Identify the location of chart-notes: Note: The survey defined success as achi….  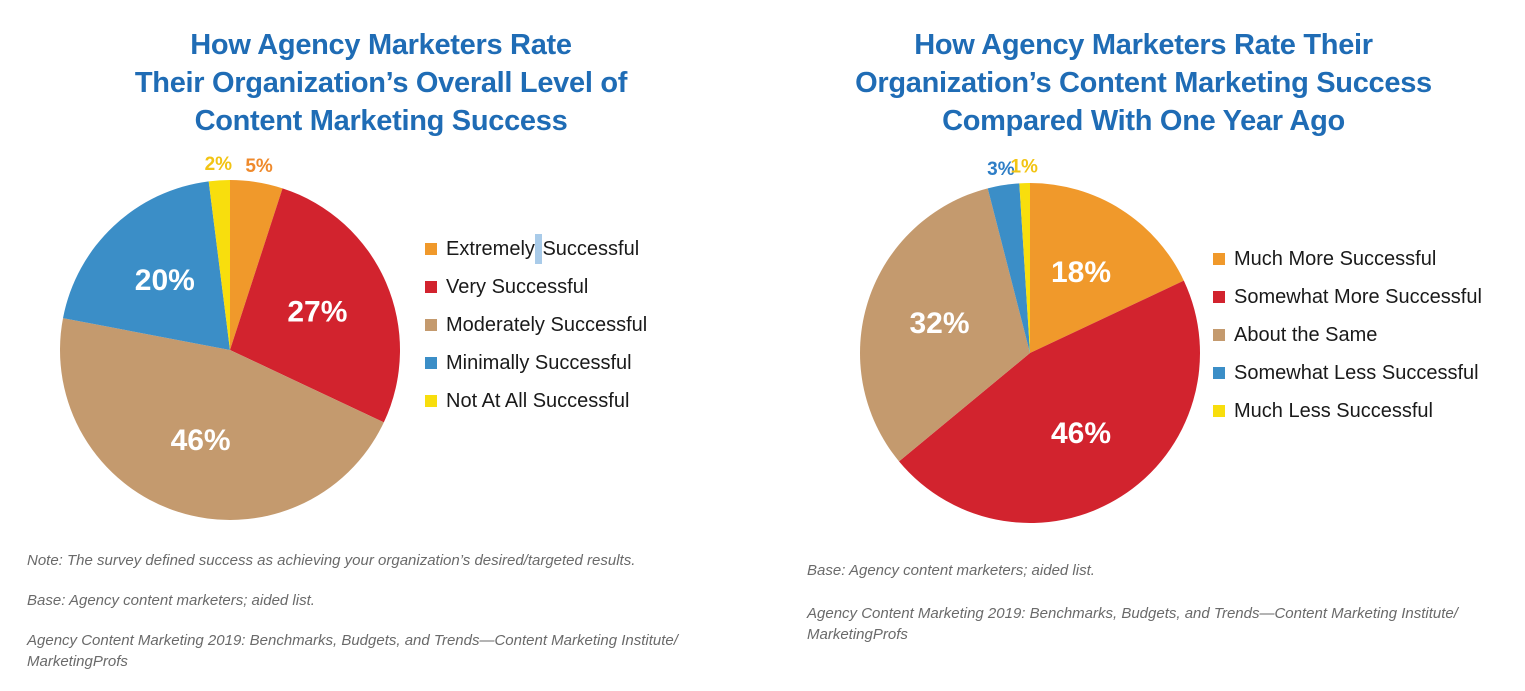
(372, 620).